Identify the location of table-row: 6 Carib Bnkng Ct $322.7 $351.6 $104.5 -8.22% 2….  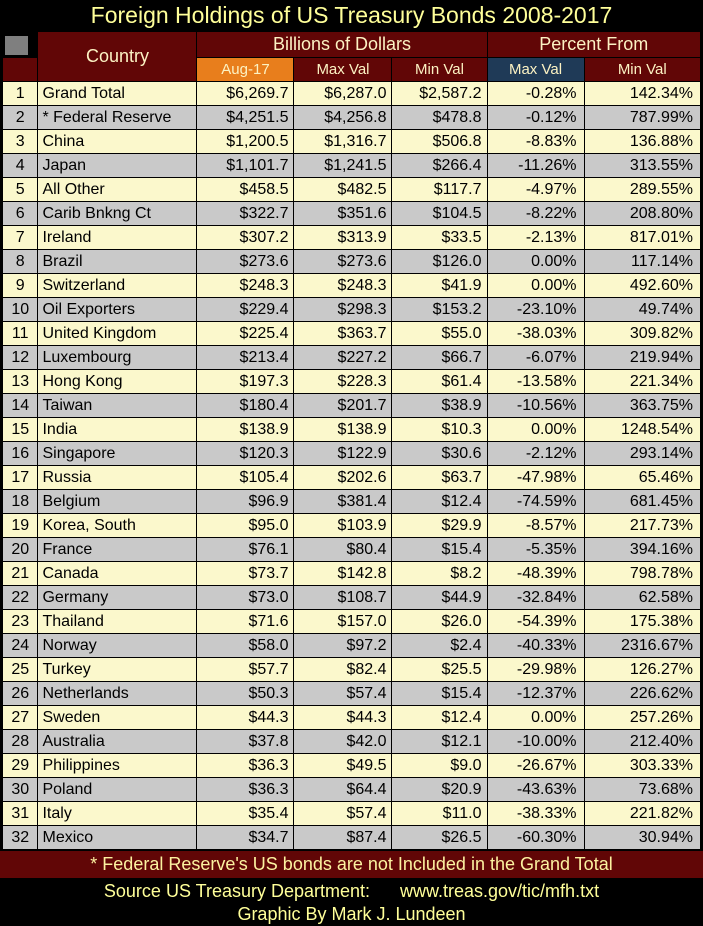
(351, 213).